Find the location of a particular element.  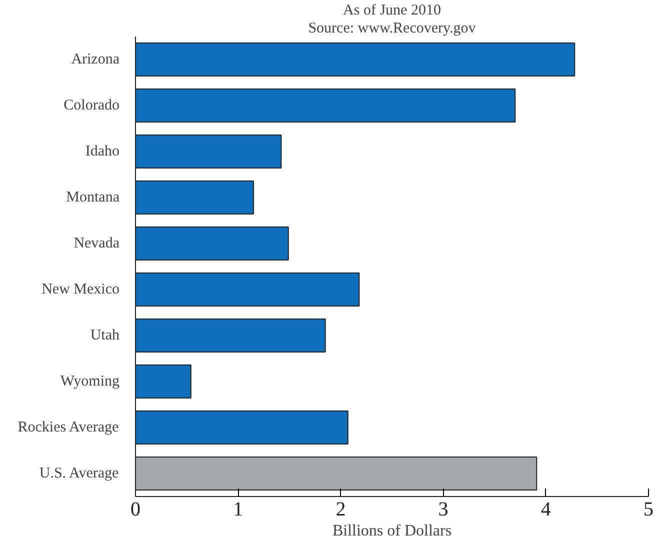

y-tick-label: Idaho is located at coordinates (102, 152).